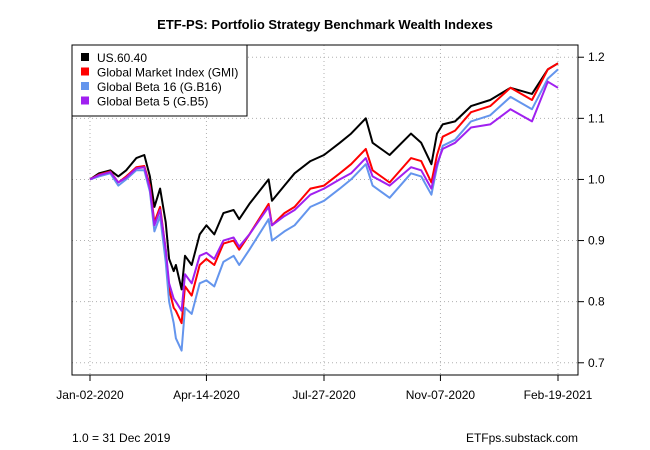 The width and height of the screenshot is (650, 450). What do you see at coordinates (324, 395) in the screenshot?
I see `x-tick-label: Jul-27-2020` at bounding box center [324, 395].